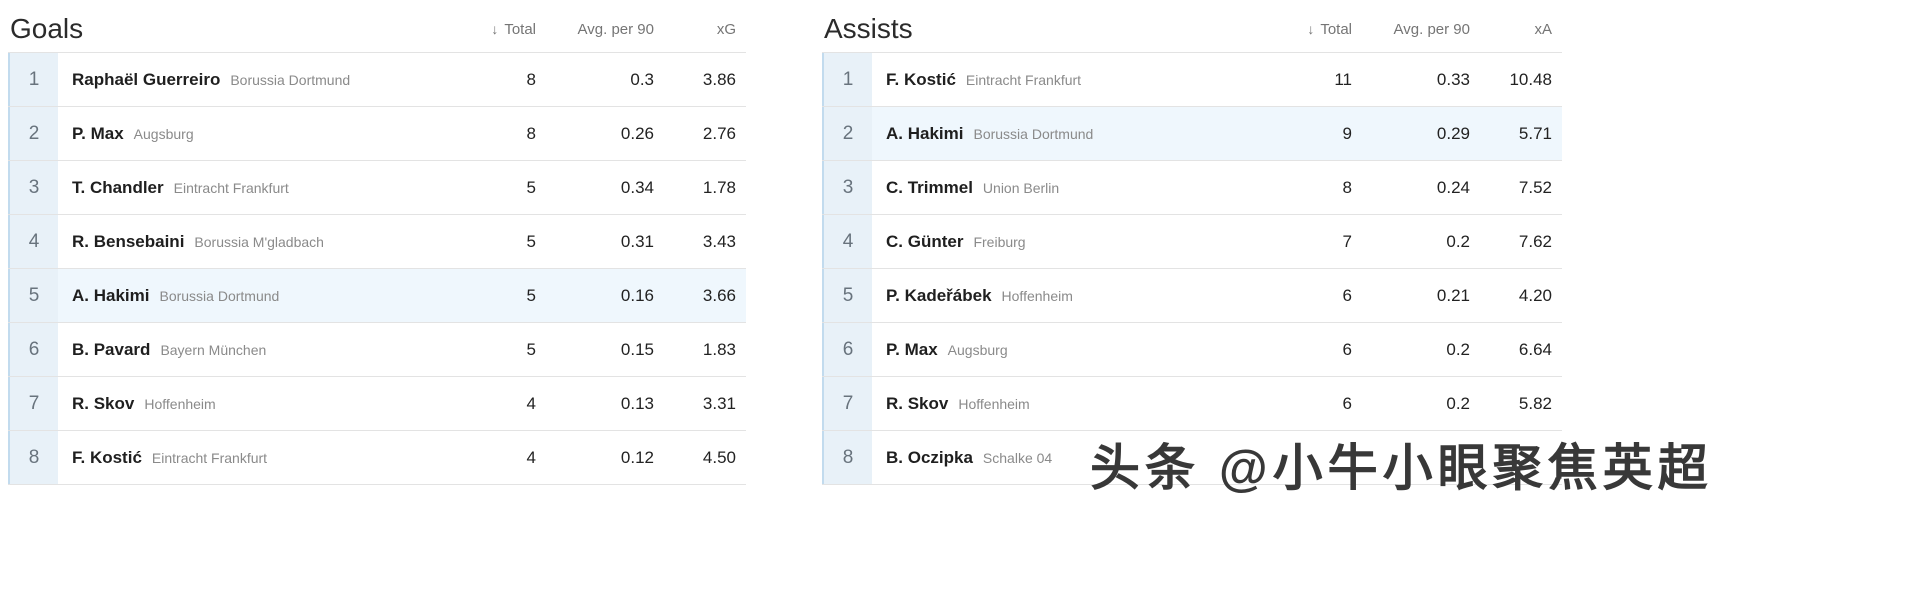 The height and width of the screenshot is (598, 1908). I want to click on table-row: 5 P. Kadeřábek Hoffenheim 6 0.21 4.20, so click(1192, 295).